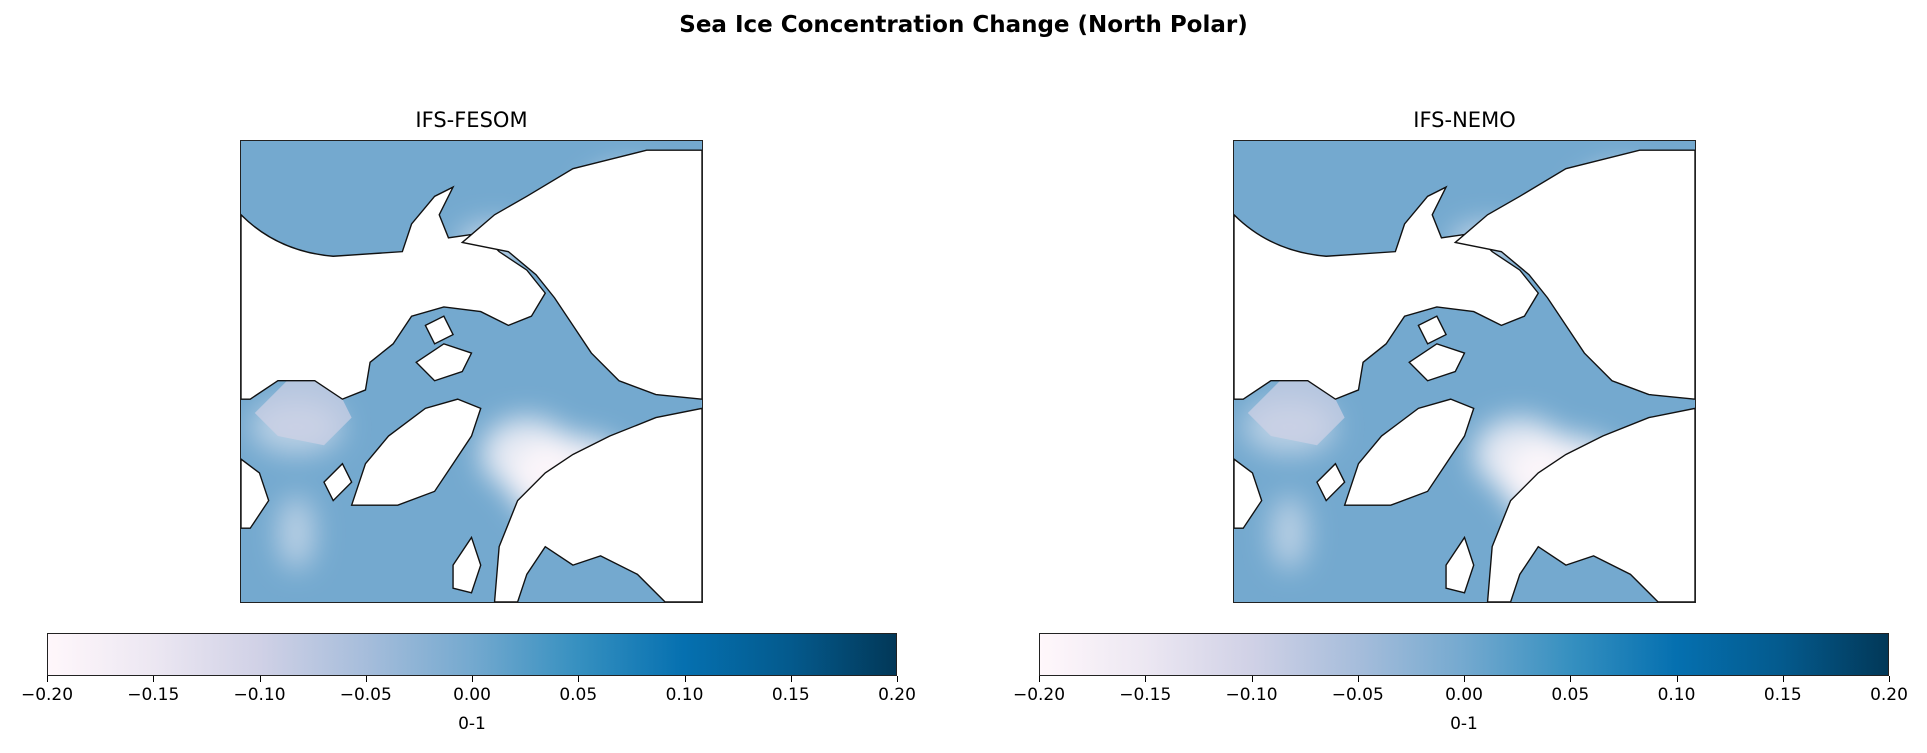 This screenshot has width=1927, height=753. Describe the element at coordinates (472, 654) in the screenshot. I see `colorbar-fesom` at that location.